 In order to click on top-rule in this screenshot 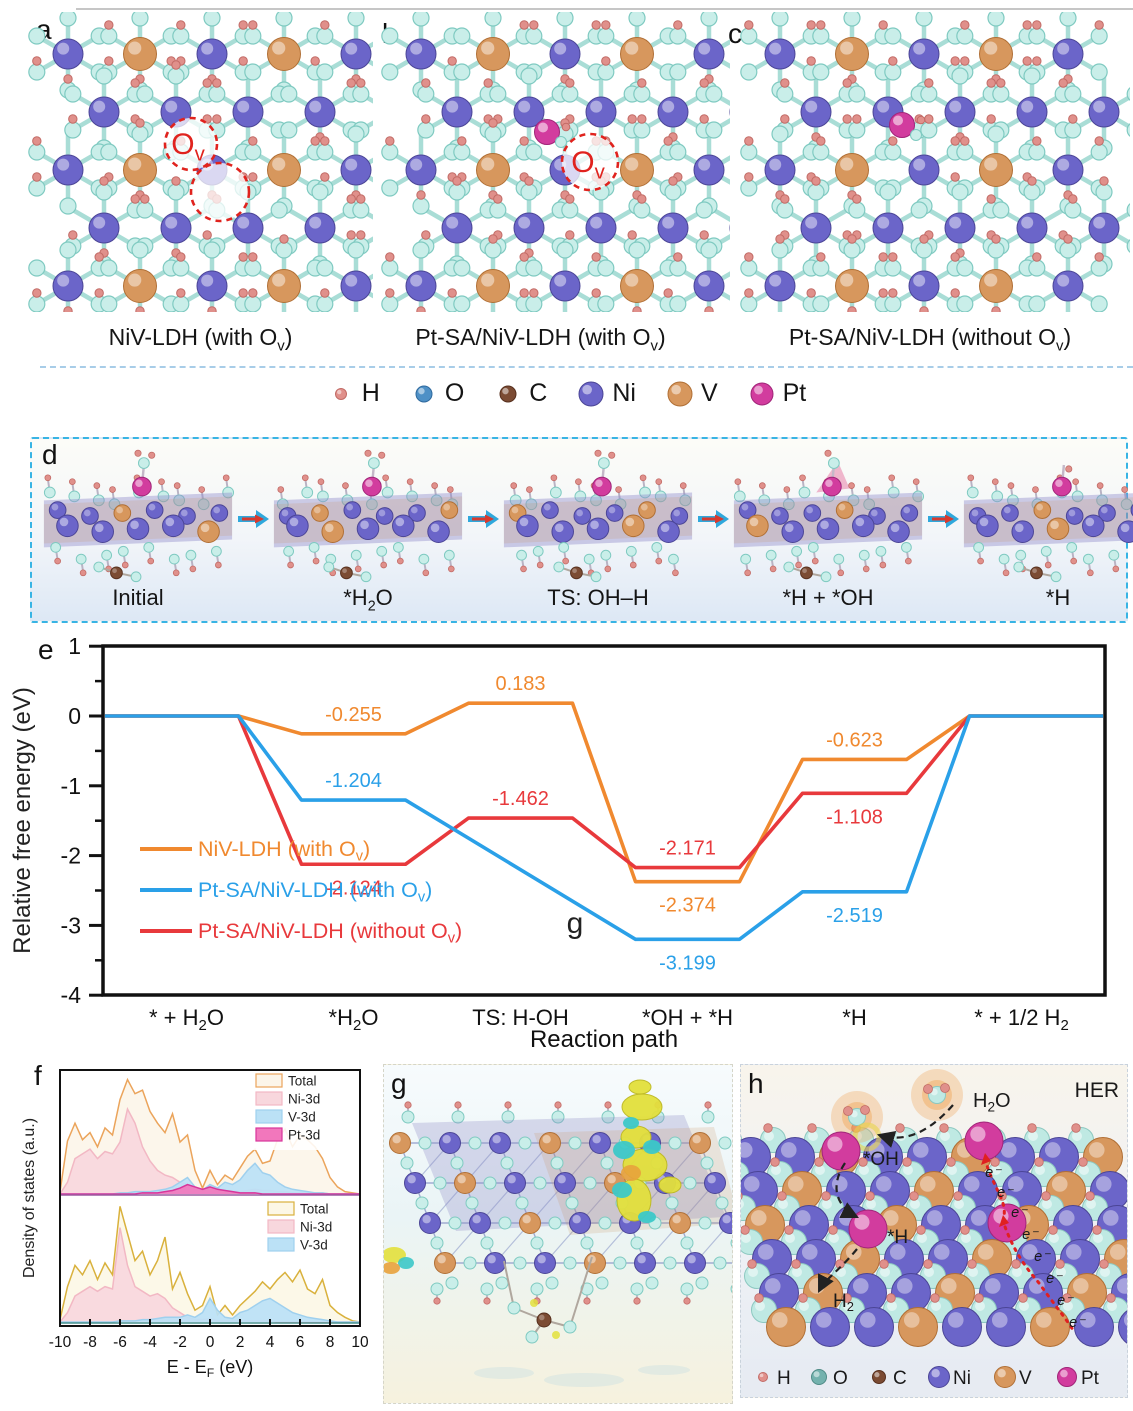, I will do `click(604, 9)`.